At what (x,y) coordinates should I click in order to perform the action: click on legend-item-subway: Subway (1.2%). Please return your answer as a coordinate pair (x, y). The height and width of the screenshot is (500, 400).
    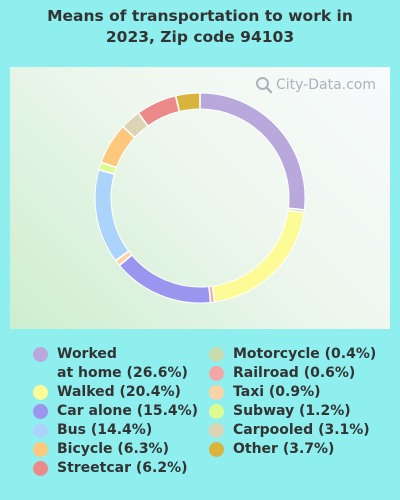
    Looking at the image, I should click on (280, 411).